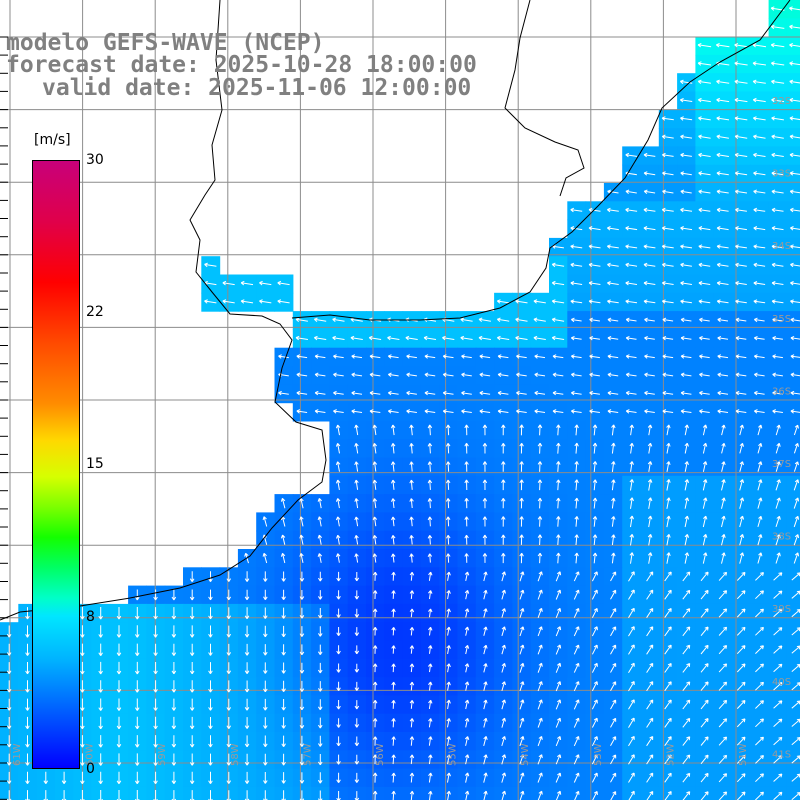 This screenshot has width=800, height=800. I want to click on lat-label: 33S, so click(781, 174).